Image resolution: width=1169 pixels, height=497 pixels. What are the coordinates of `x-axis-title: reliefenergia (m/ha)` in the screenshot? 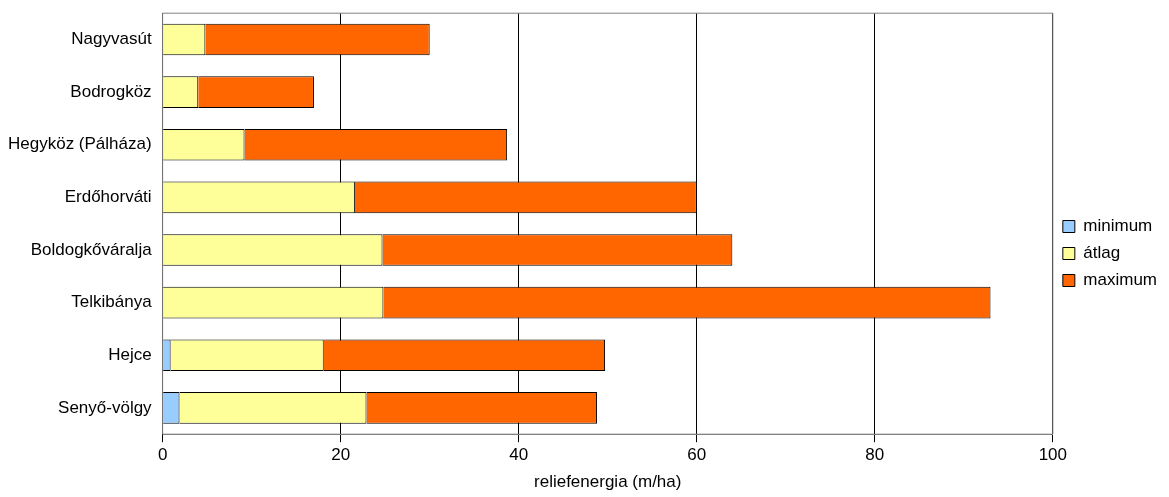 It's located at (608, 482).